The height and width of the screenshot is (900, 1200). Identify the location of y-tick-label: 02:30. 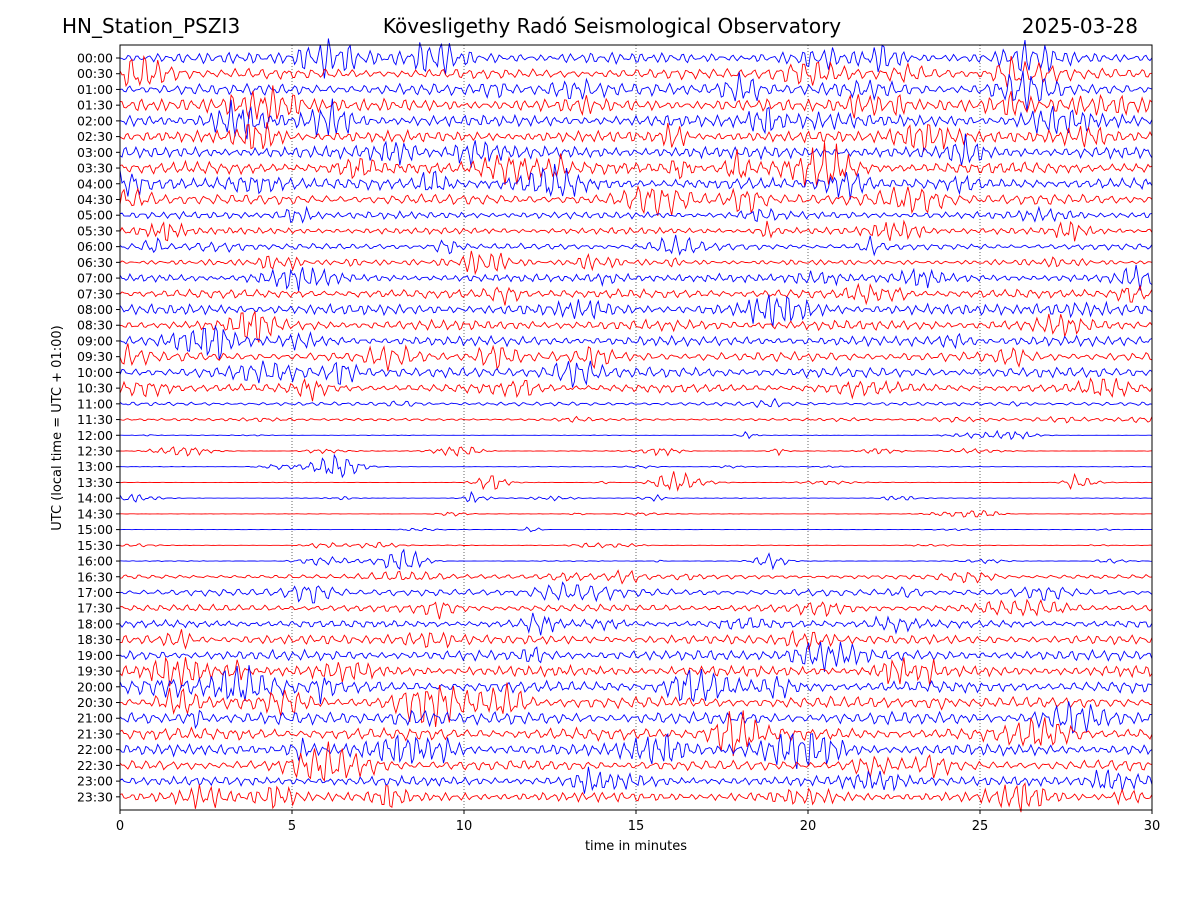
(95, 136).